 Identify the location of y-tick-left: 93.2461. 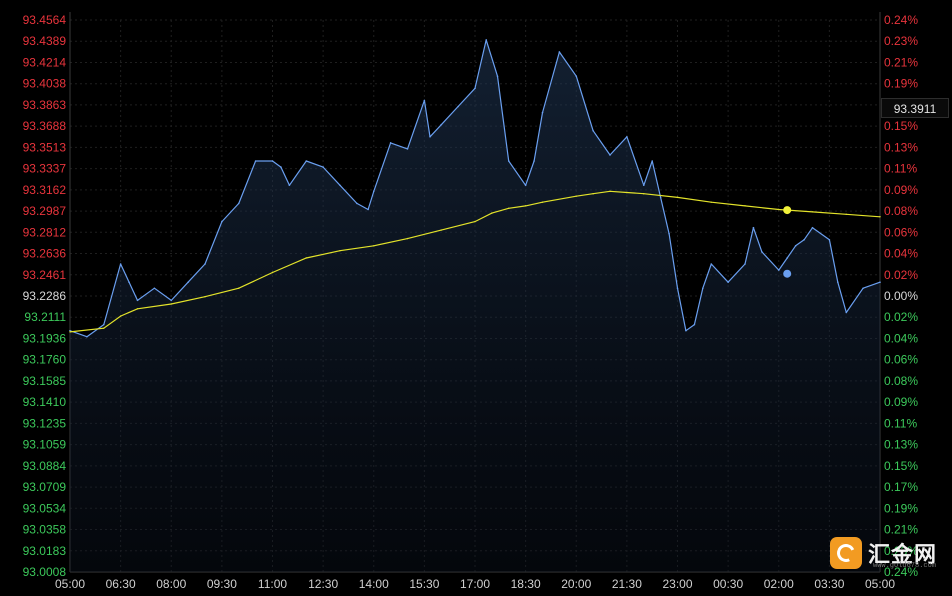
(45, 275).